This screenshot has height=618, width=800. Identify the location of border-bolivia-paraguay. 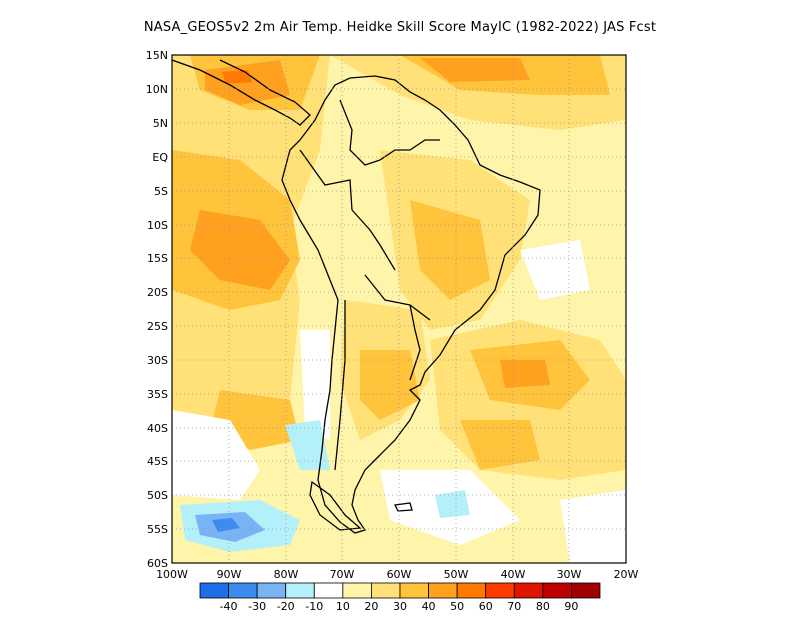
(397, 297).